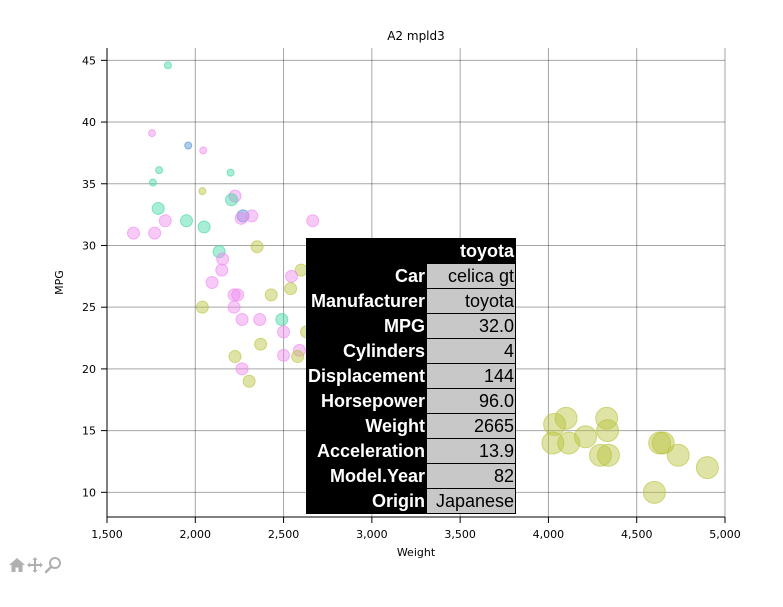  What do you see at coordinates (107, 534) in the screenshot?
I see `x-tick-label: 1,500` at bounding box center [107, 534].